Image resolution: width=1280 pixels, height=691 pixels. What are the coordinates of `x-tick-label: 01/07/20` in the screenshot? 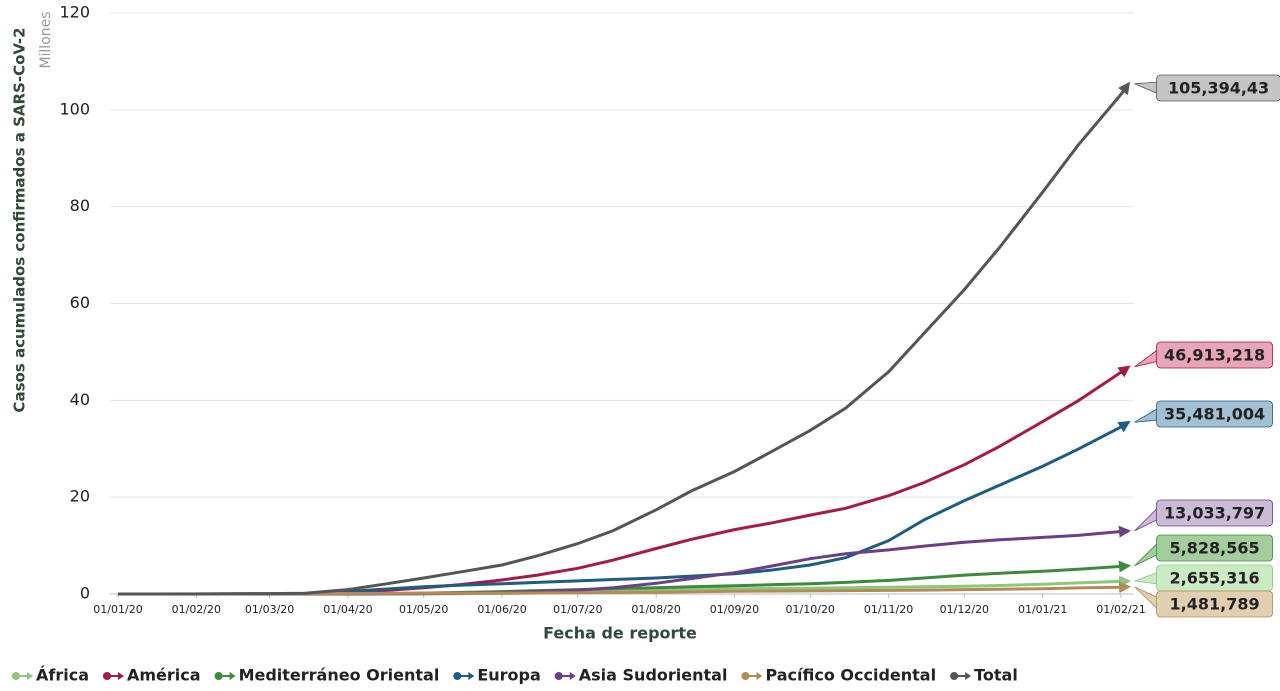 It's located at (577, 609).